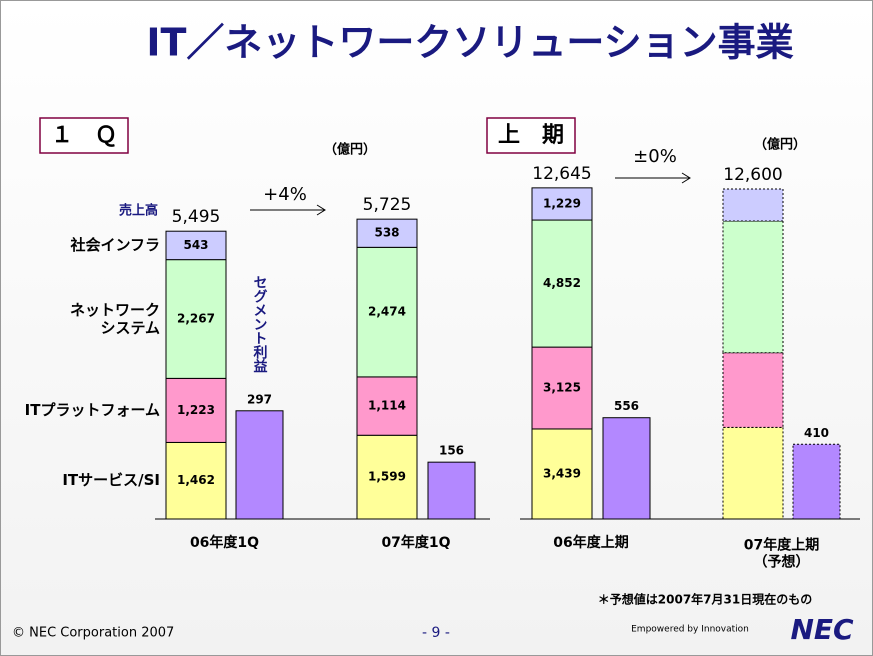 The image size is (873, 656). I want to click on total-label: 12,645, so click(561, 174).